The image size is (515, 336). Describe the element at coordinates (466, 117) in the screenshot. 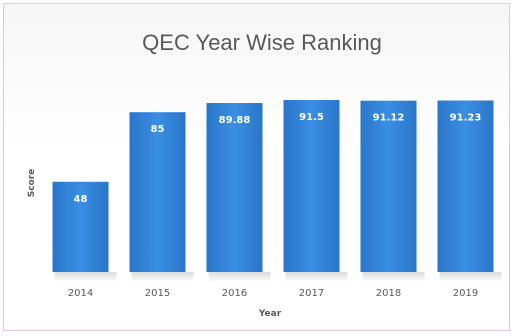

I see `data-label-2019: 91.23` at that location.